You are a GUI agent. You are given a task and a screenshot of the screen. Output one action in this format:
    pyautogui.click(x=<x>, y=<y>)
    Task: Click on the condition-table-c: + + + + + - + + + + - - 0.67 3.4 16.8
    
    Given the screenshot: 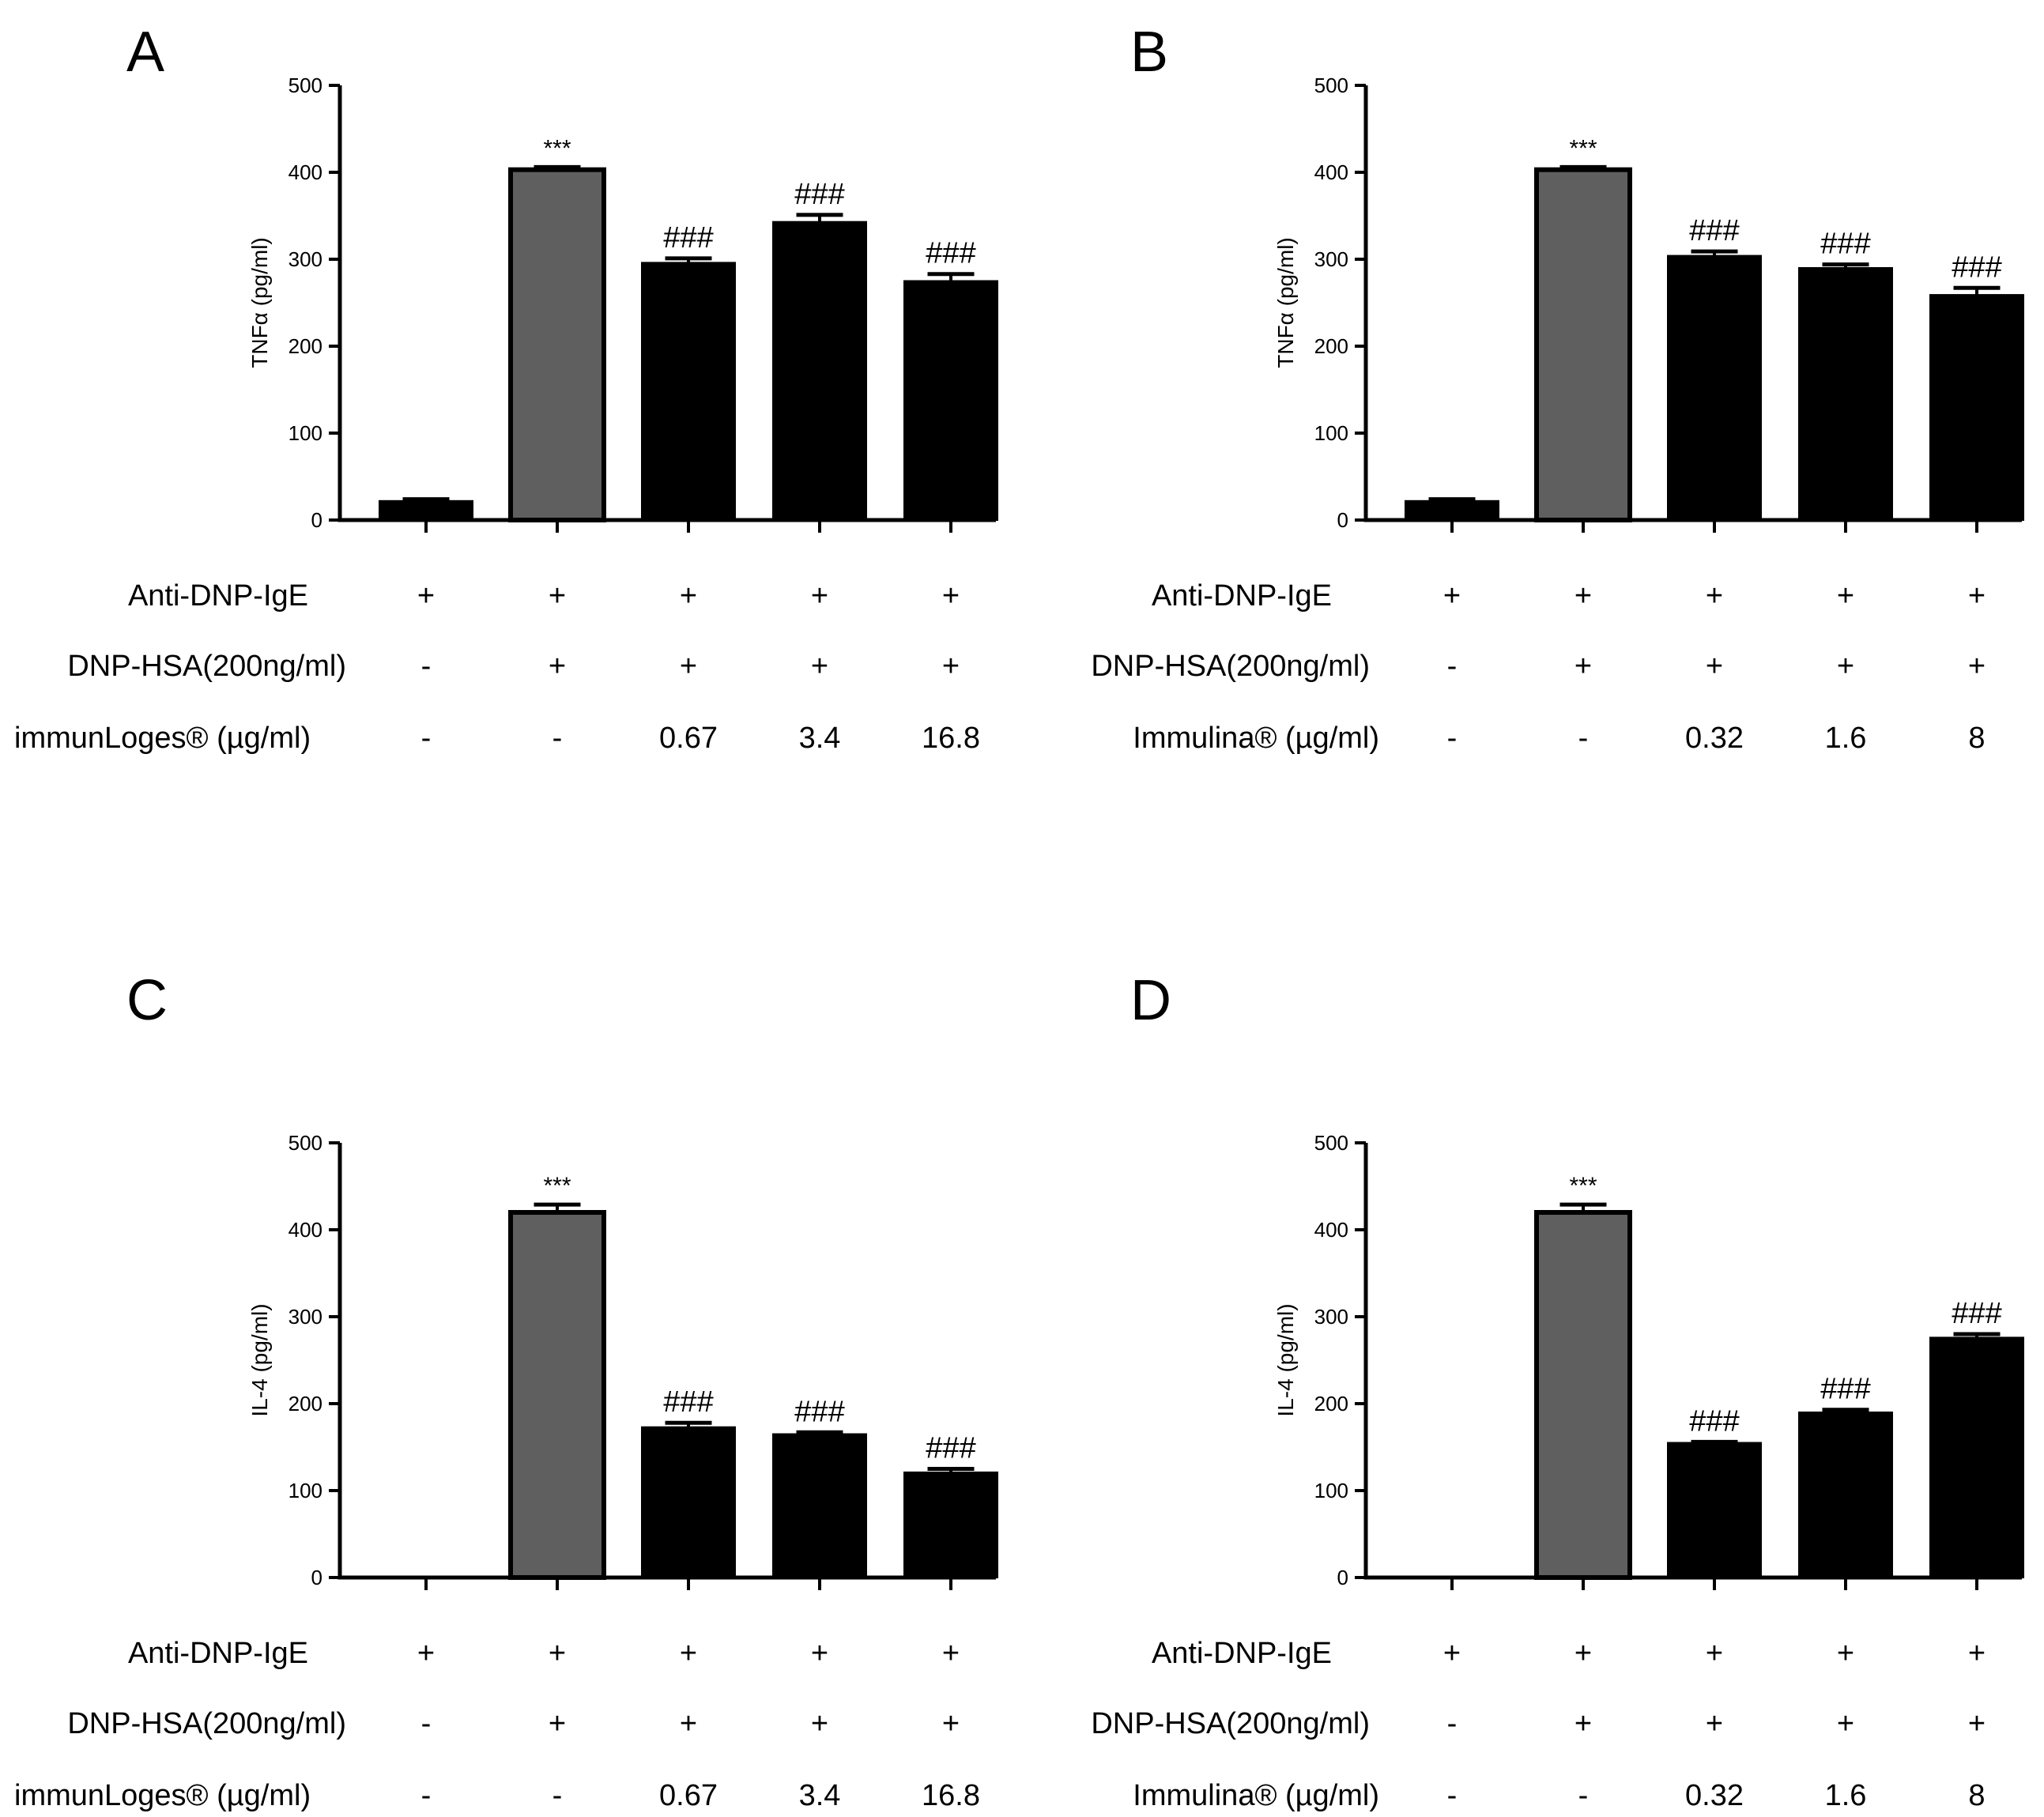 What is the action you would take?
    pyautogui.click(x=698, y=1724)
    